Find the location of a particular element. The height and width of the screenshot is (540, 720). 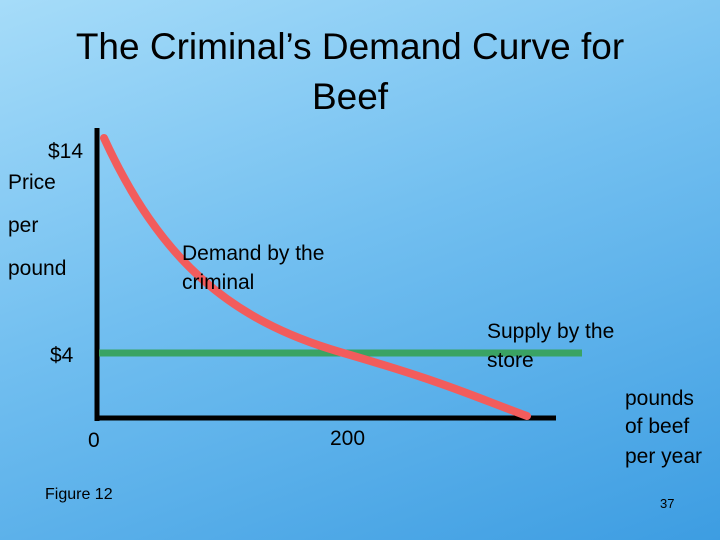

y-tick-label: $4 is located at coordinates (62, 355).